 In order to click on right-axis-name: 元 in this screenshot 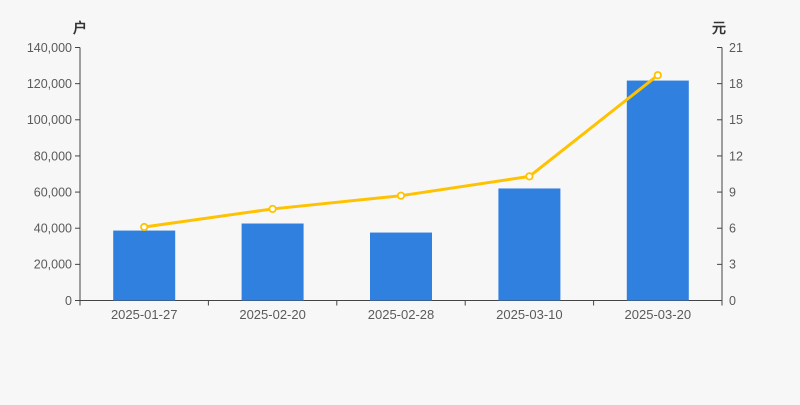, I will do `click(719, 28)`.